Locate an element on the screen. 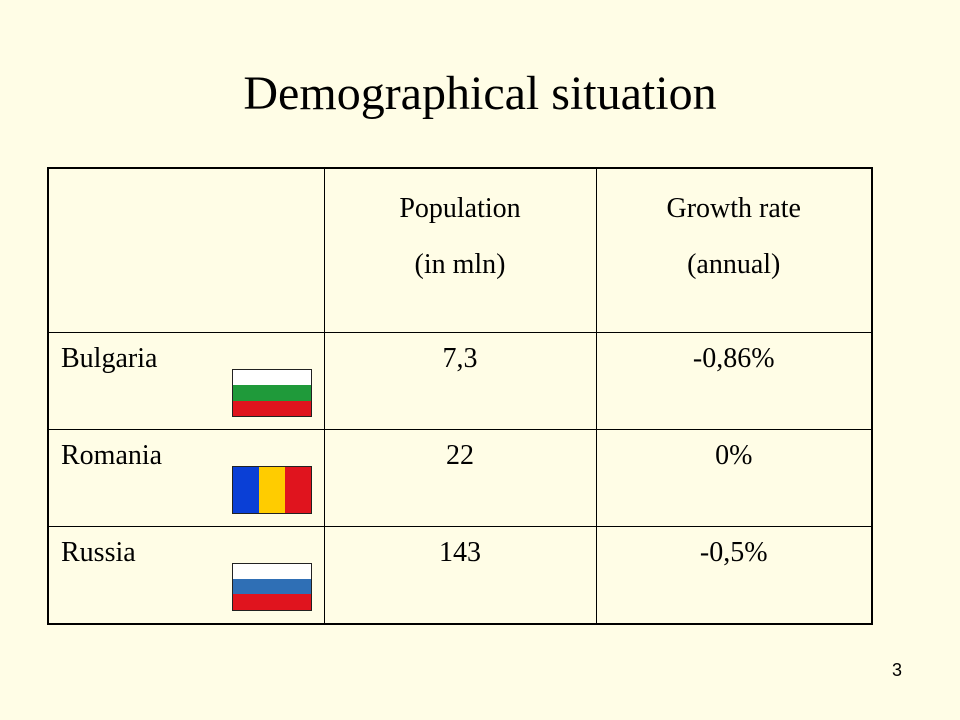  russia-flag-icon is located at coordinates (272, 586).